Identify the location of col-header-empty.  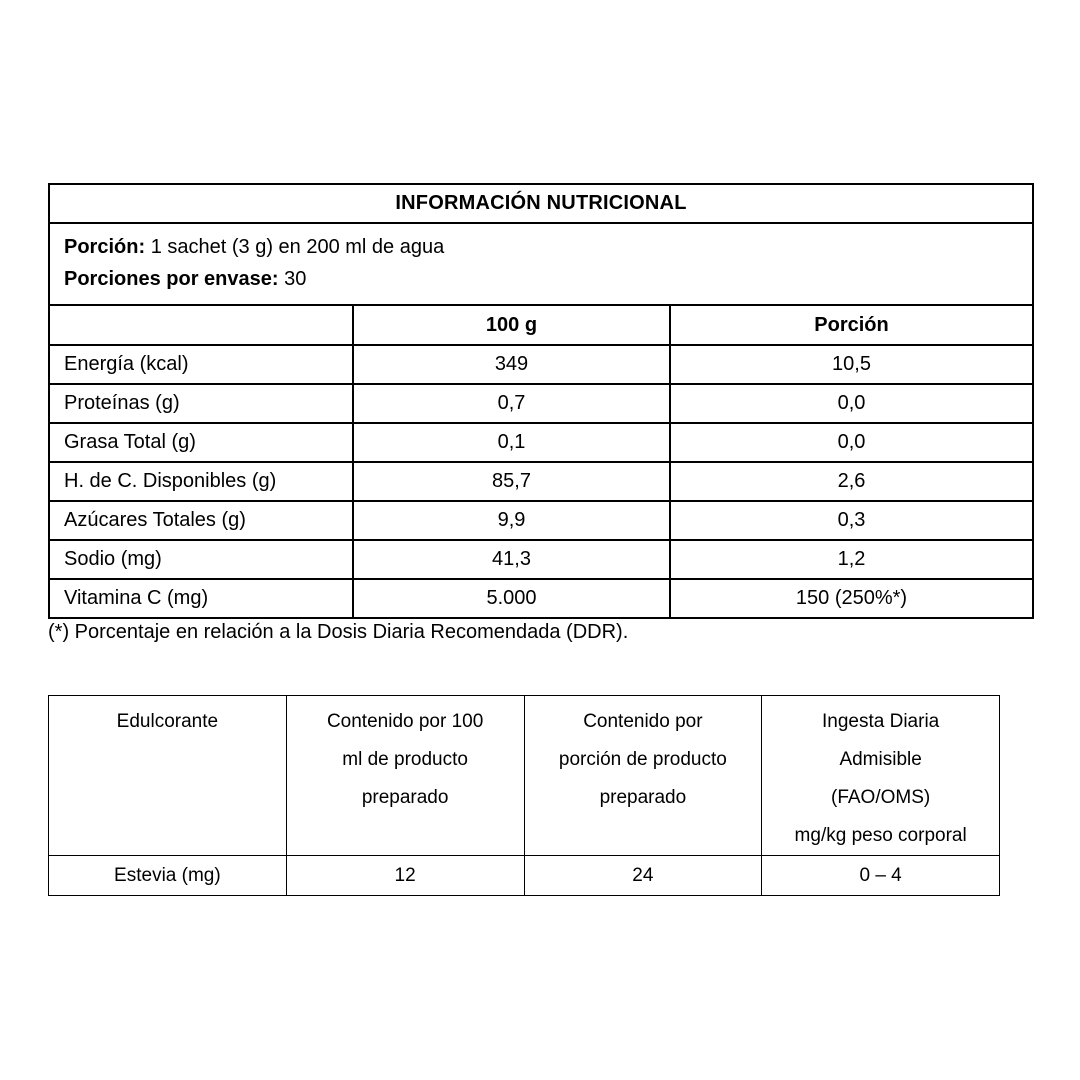
(201, 325).